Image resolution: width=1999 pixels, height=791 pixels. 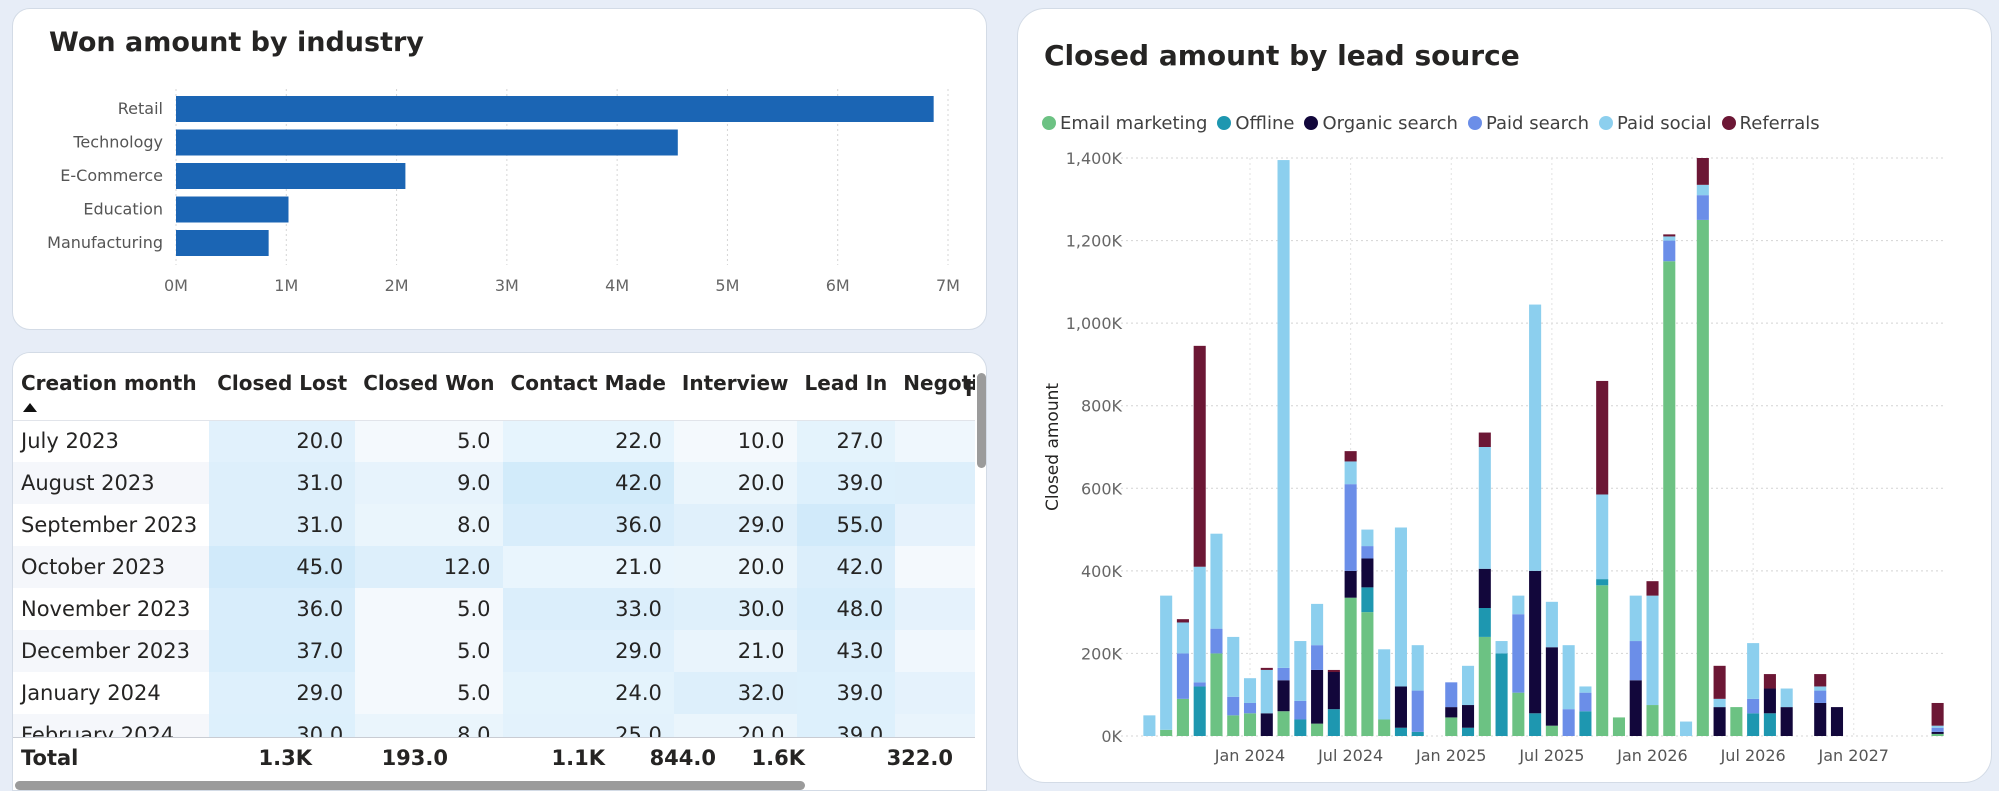 What do you see at coordinates (1719, 682) in the screenshot?
I see `lead-bar-may-2026-referrals` at bounding box center [1719, 682].